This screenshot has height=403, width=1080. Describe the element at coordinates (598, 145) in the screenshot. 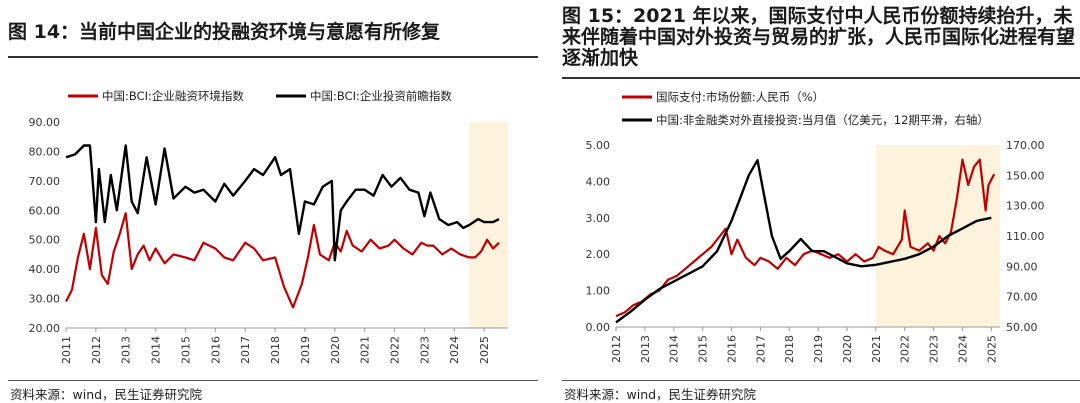

I see `y-tick-label: 5.00` at that location.